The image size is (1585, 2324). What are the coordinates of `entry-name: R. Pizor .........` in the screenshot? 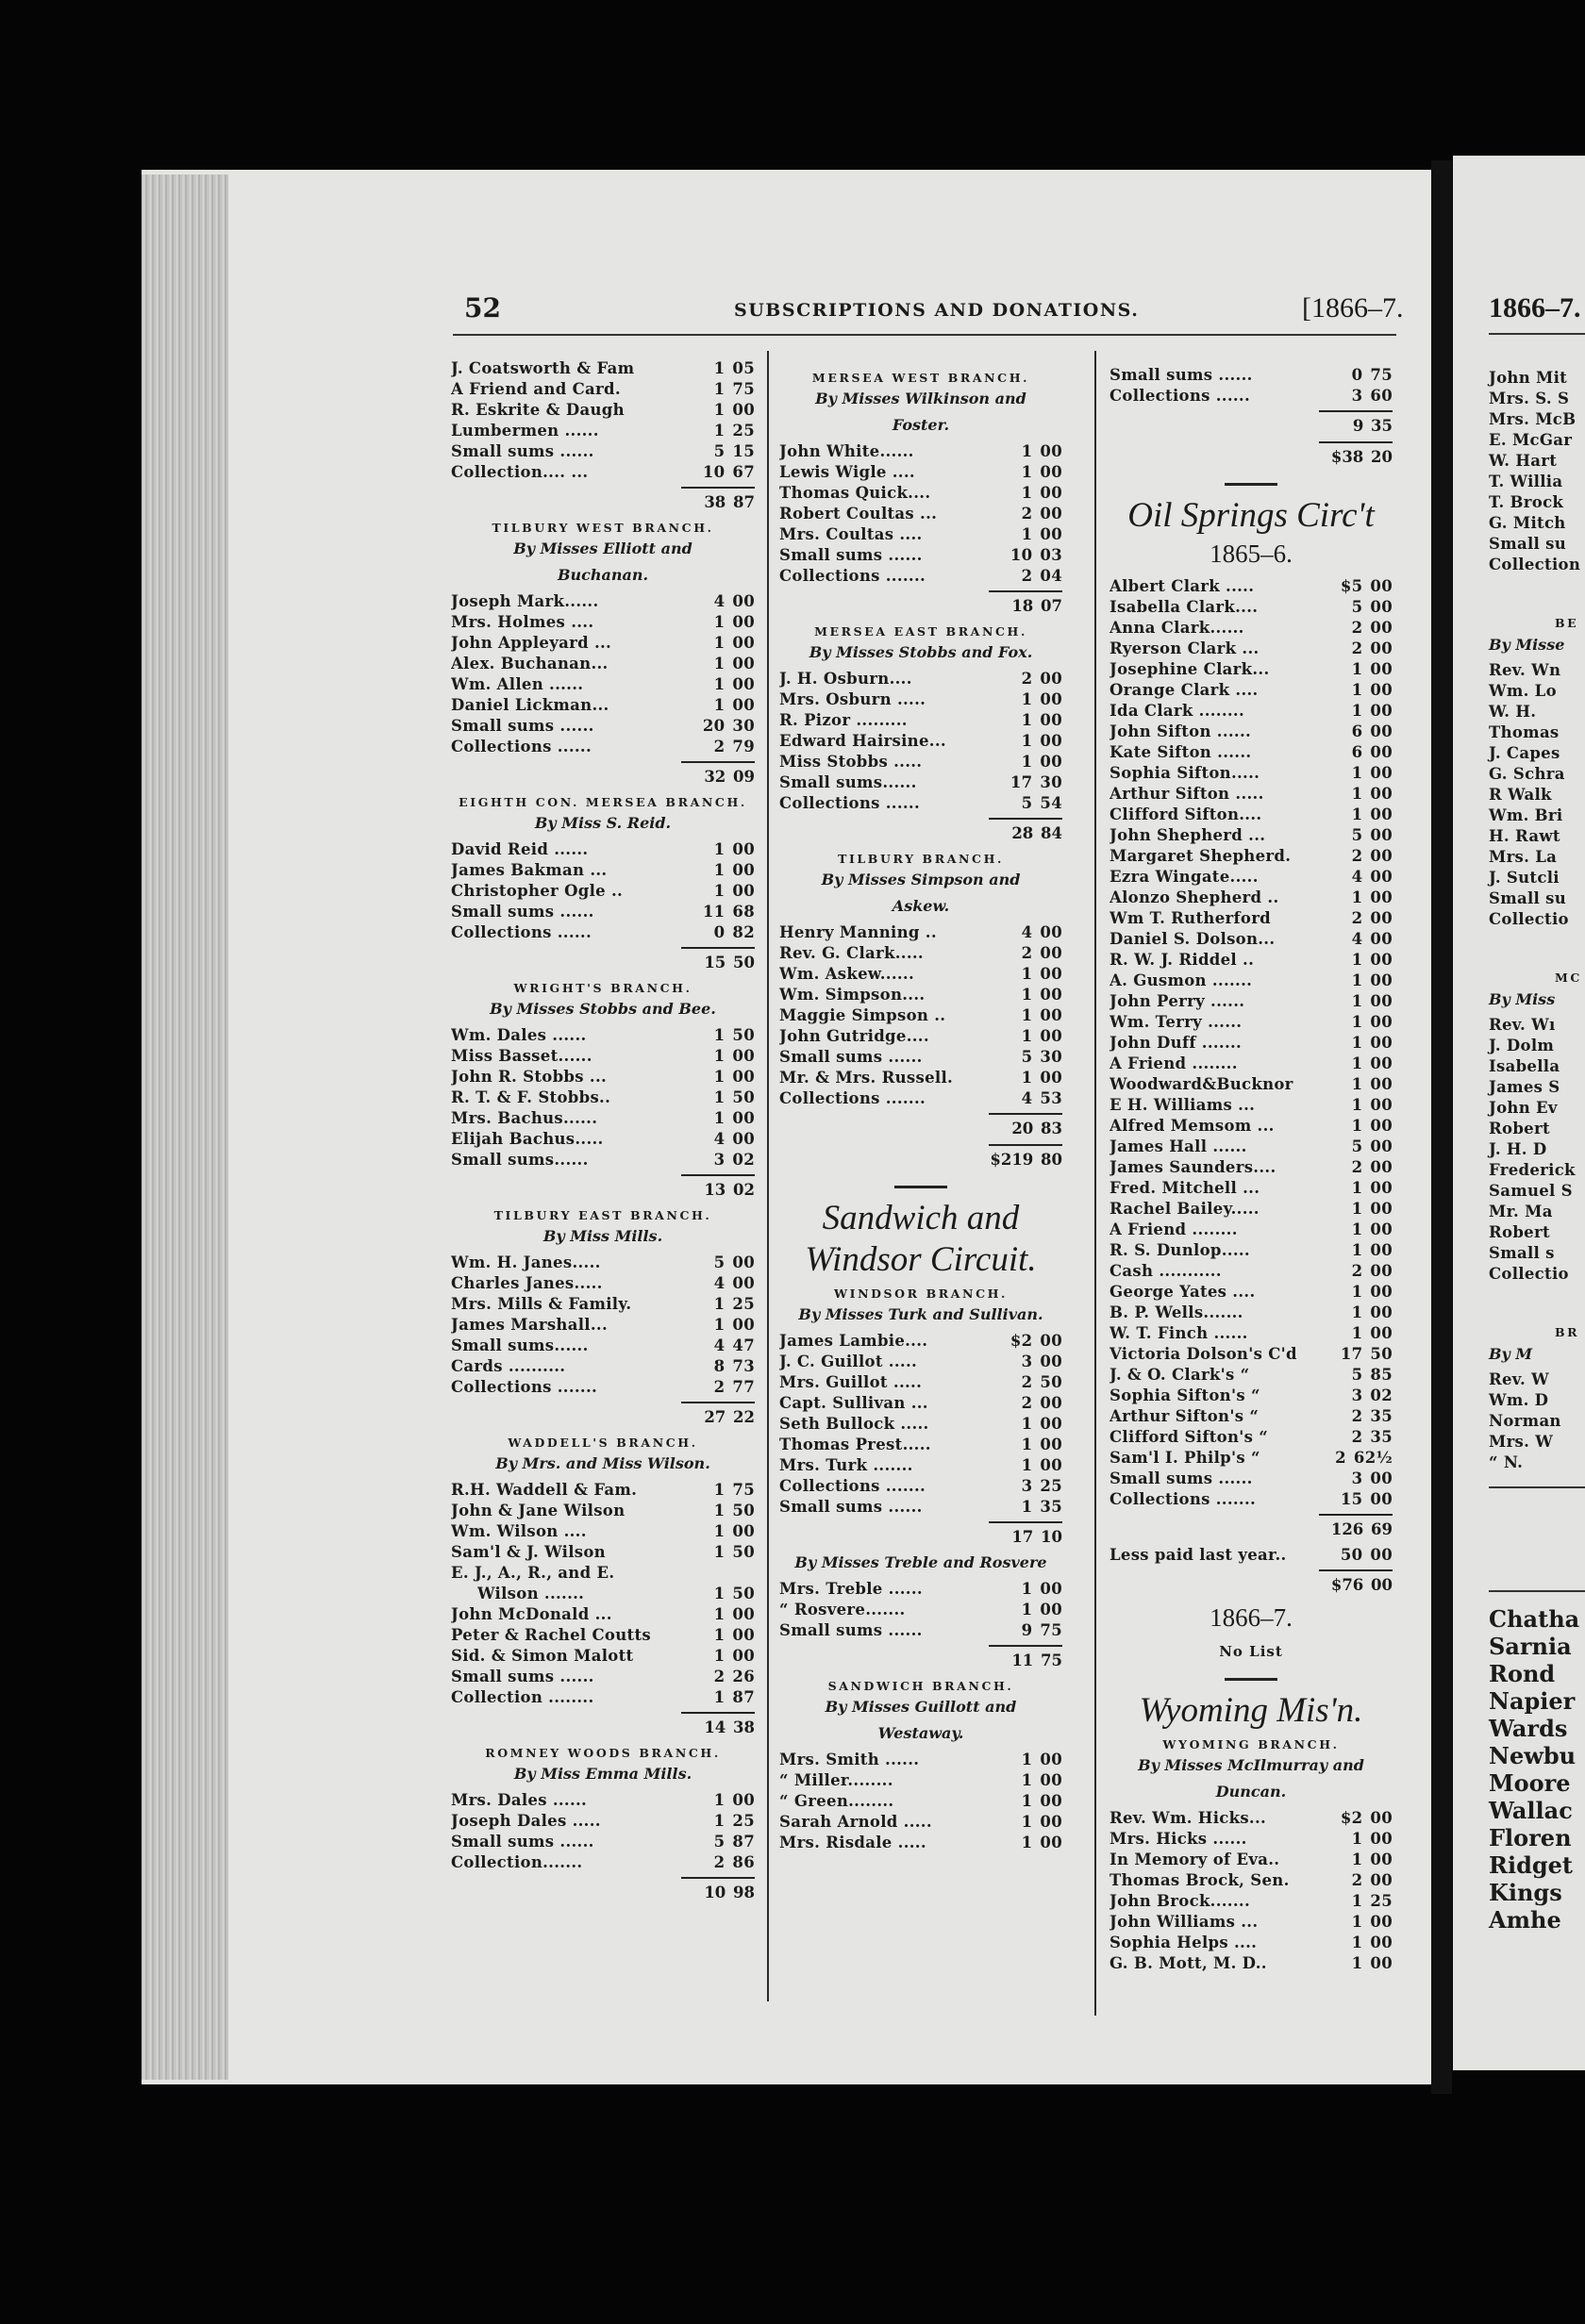 It's located at (843, 720).